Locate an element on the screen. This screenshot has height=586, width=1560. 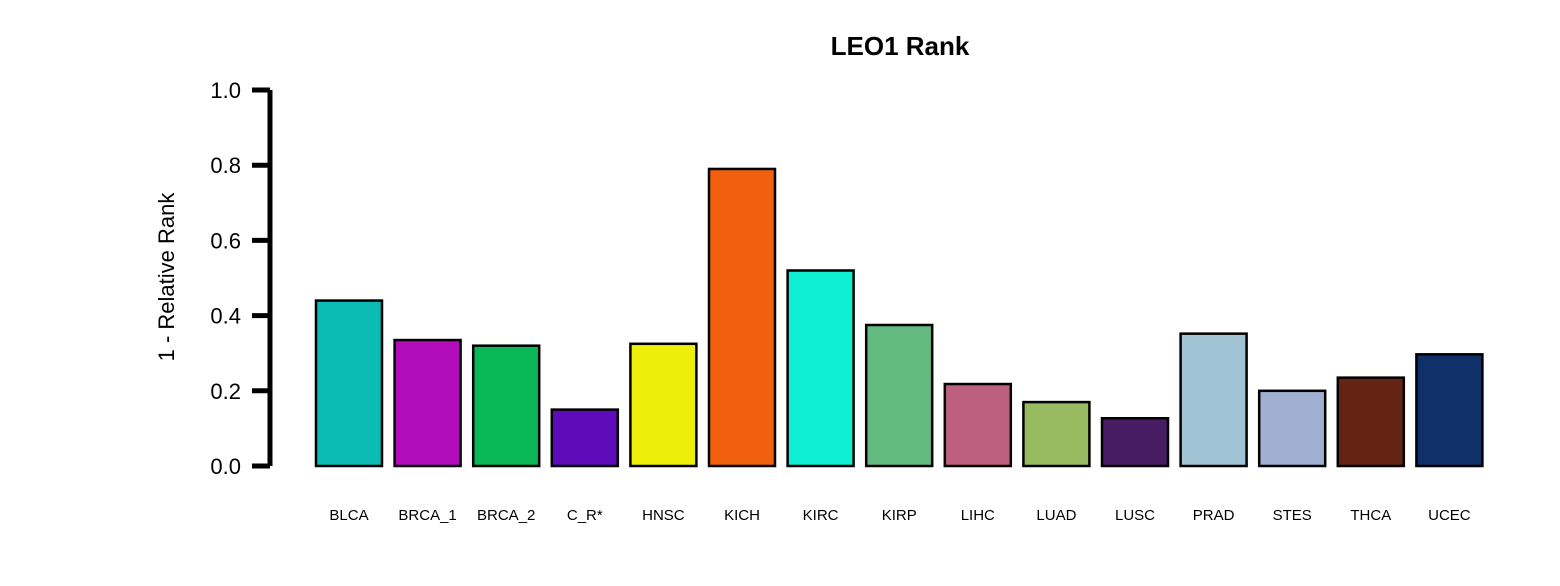
y-axis-ticks: 0.0 0.2 0.4 0.6 0.8 1.0 is located at coordinates (240, 278).